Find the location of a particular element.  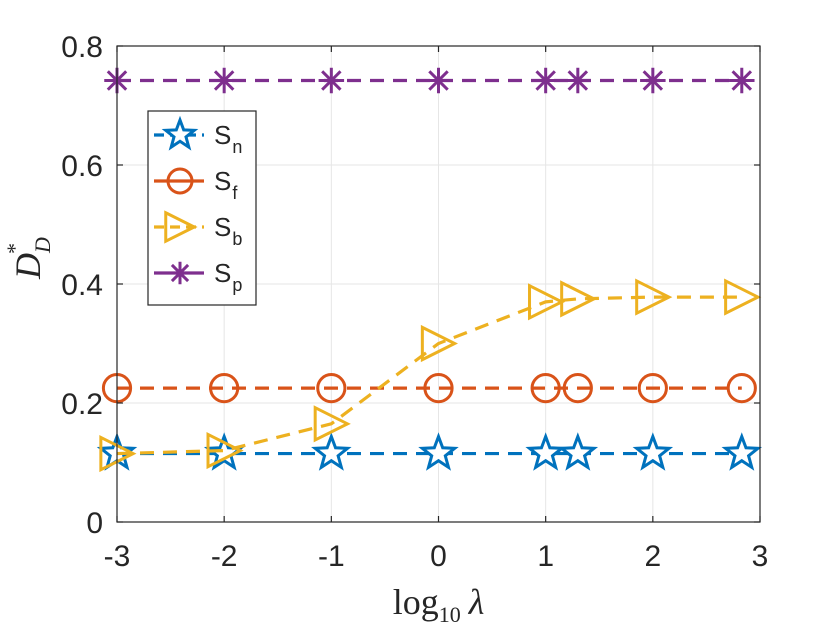

legend-item-p: Sp is located at coordinates (198, 276).